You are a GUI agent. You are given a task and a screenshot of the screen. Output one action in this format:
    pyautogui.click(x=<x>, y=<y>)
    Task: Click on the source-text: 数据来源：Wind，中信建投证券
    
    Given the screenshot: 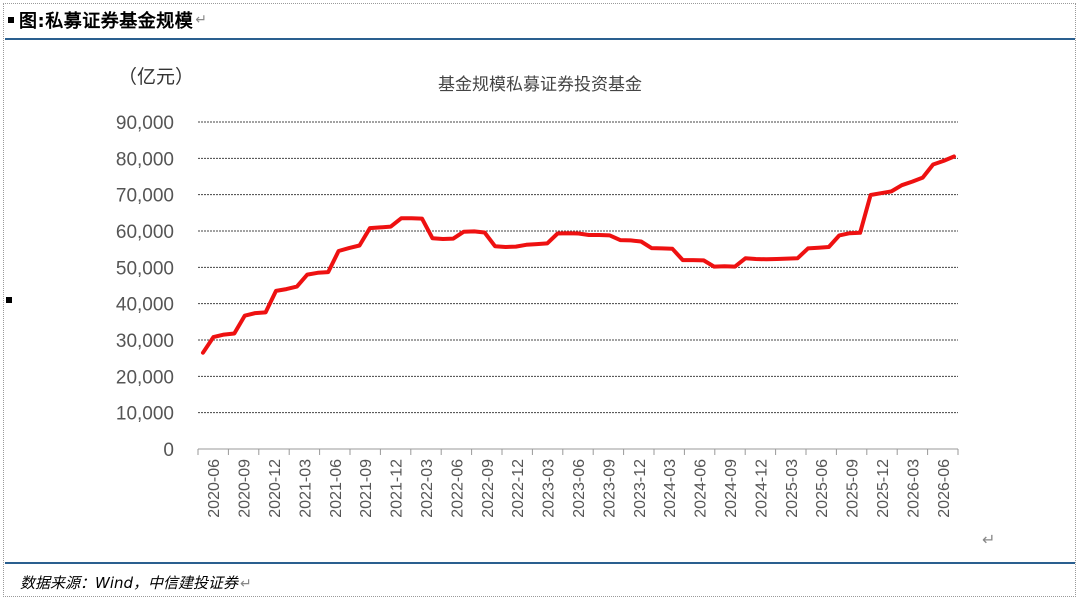 What is the action you would take?
    pyautogui.click(x=129, y=583)
    